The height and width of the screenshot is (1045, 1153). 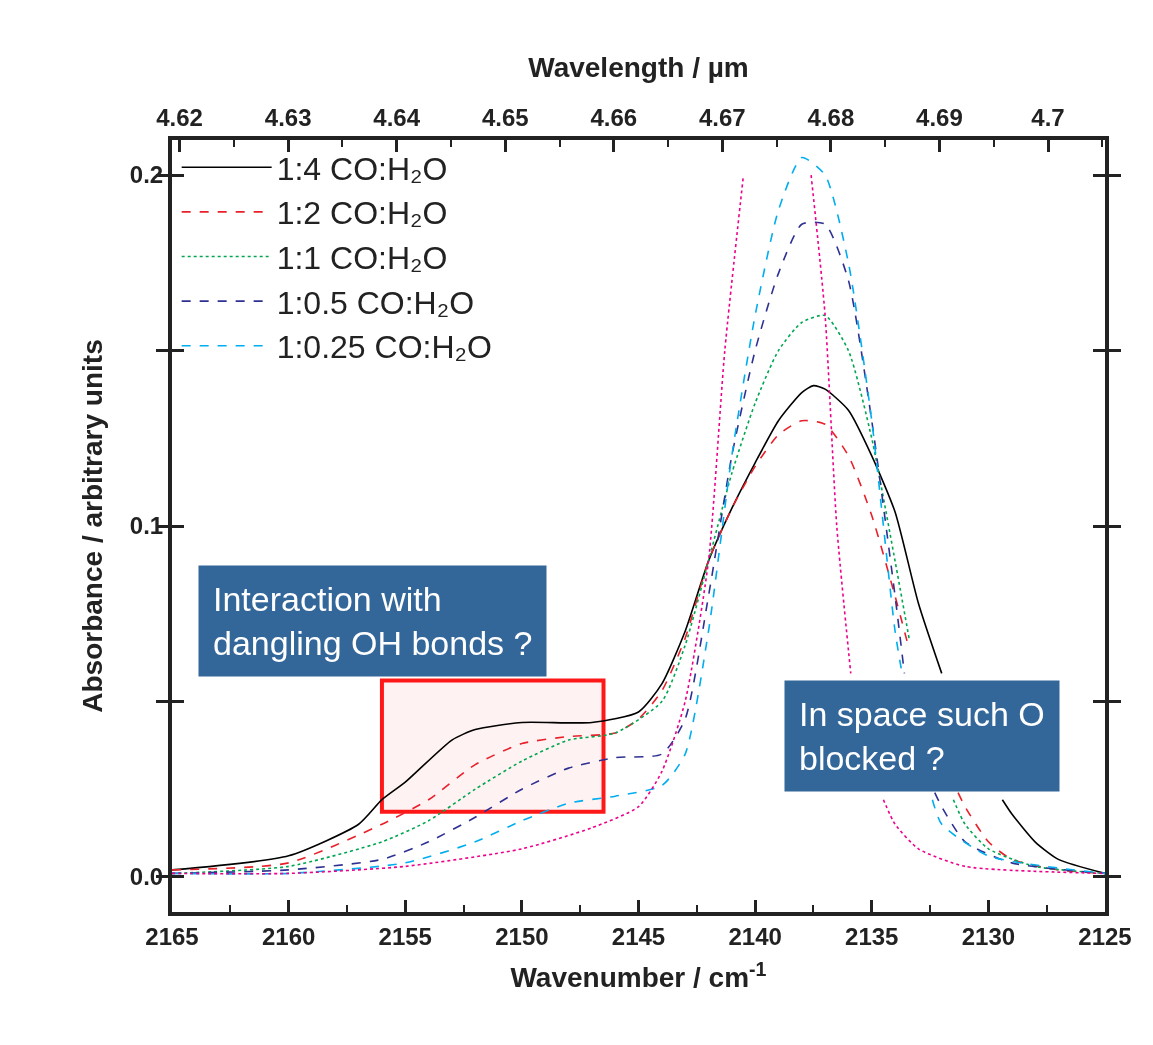 I want to click on y-tick-label: 0.2, so click(x=146, y=175).